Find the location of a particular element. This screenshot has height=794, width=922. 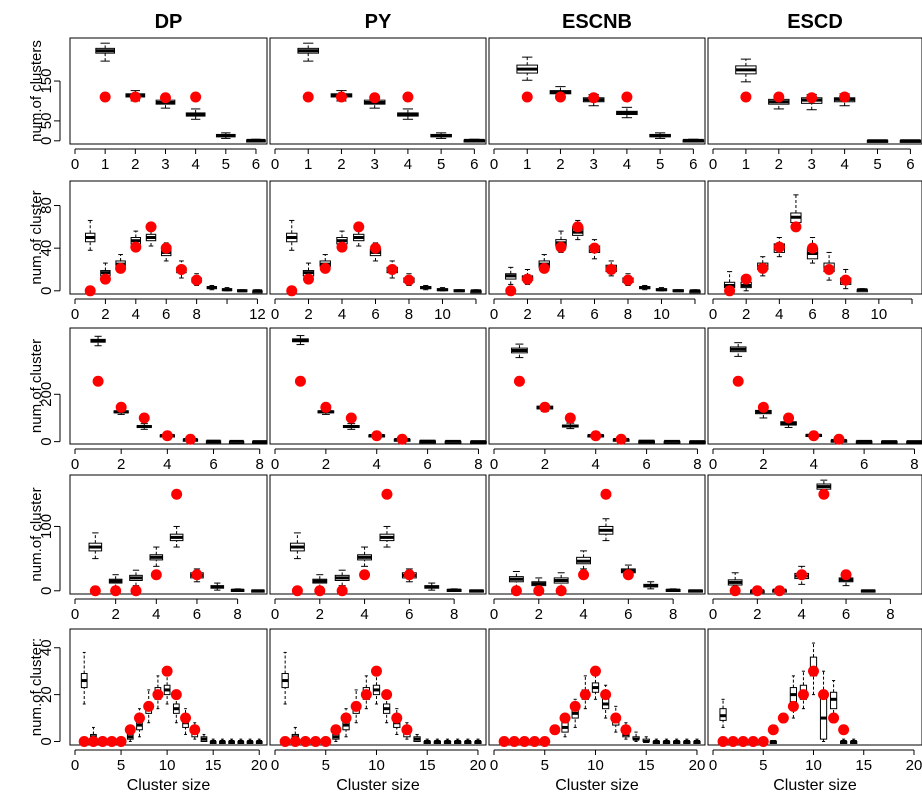

y-axis-label: num.of cluster is located at coordinates (36, 237).